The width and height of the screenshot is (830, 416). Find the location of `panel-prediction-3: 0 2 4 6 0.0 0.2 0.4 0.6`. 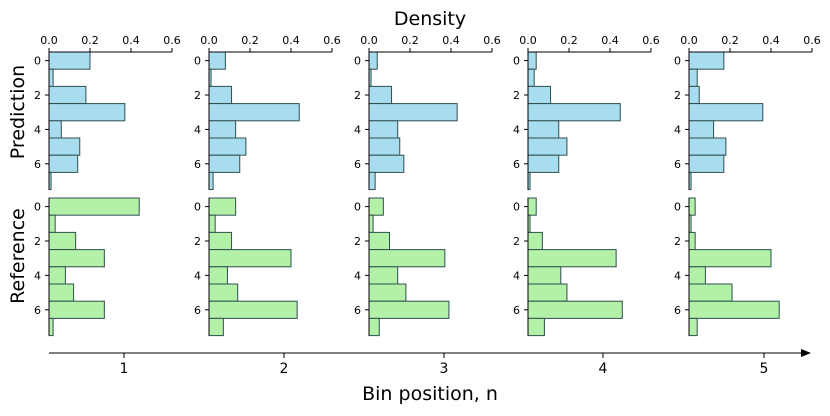

panel-prediction-3: 0 2 4 6 0.0 0.2 0.4 0.6 is located at coordinates (427, 112).